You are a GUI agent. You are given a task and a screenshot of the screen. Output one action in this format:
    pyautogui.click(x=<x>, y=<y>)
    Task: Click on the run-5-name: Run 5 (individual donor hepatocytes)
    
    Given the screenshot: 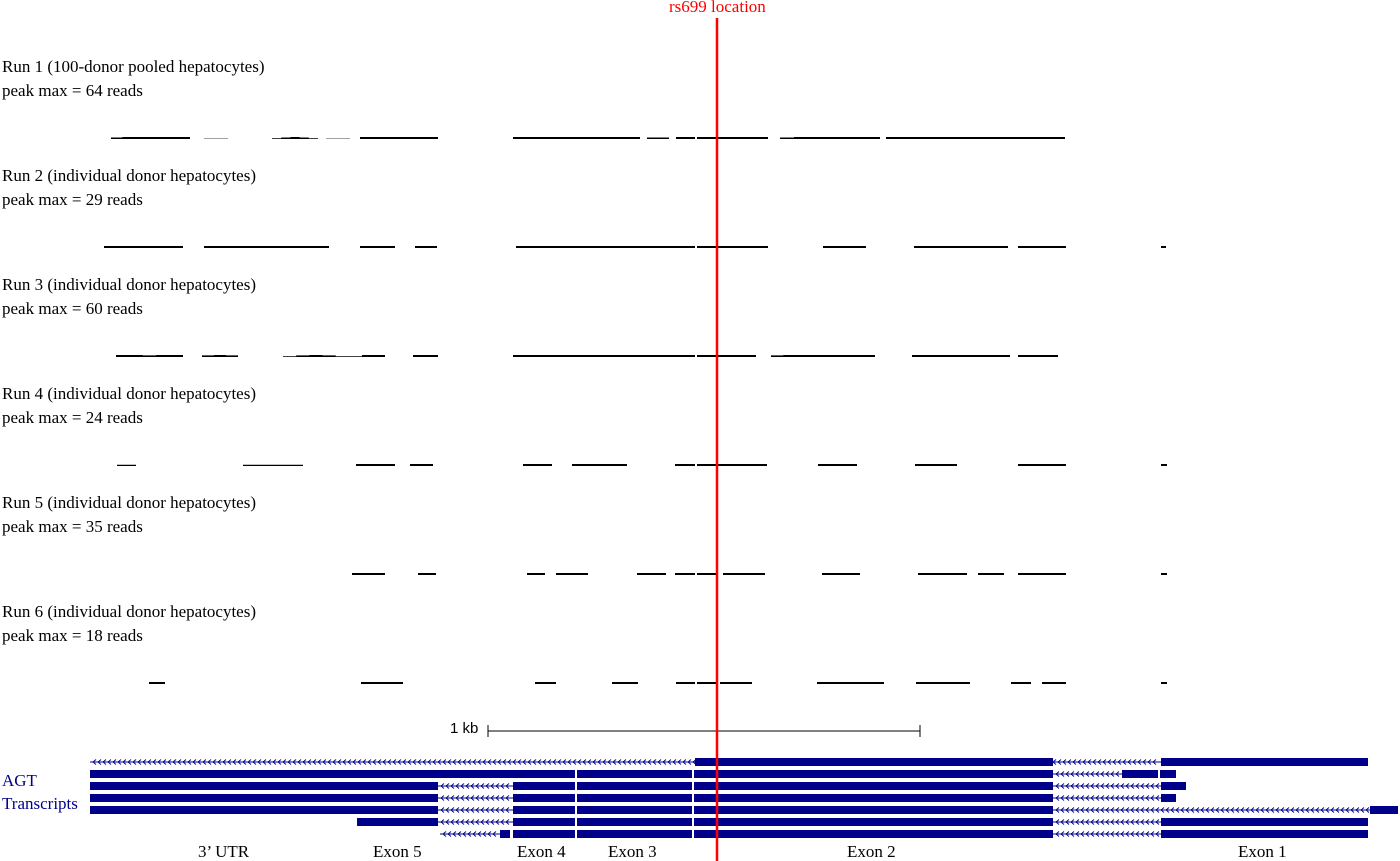 What is the action you would take?
    pyautogui.click(x=129, y=502)
    